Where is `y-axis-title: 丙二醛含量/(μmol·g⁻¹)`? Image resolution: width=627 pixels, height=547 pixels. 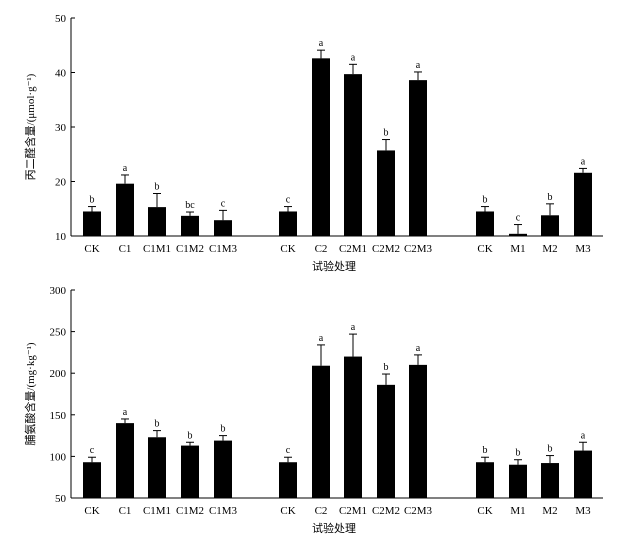
y-axis-title: 丙二醛含量/(μmol·g⁻¹) is located at coordinates (30, 126).